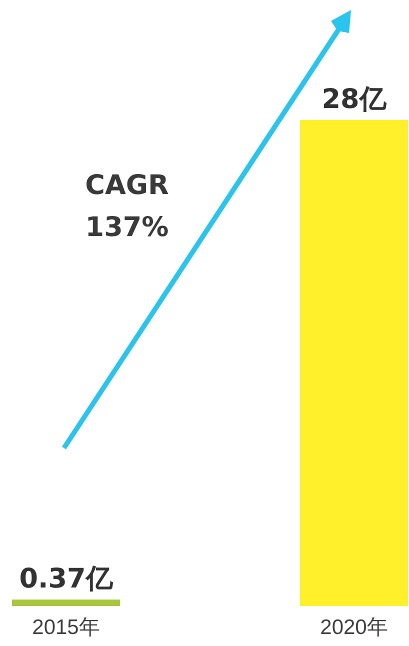 Image resolution: width=409 pixels, height=646 pixels. What do you see at coordinates (354, 627) in the screenshot?
I see `x-tick-label: 2020年` at bounding box center [354, 627].